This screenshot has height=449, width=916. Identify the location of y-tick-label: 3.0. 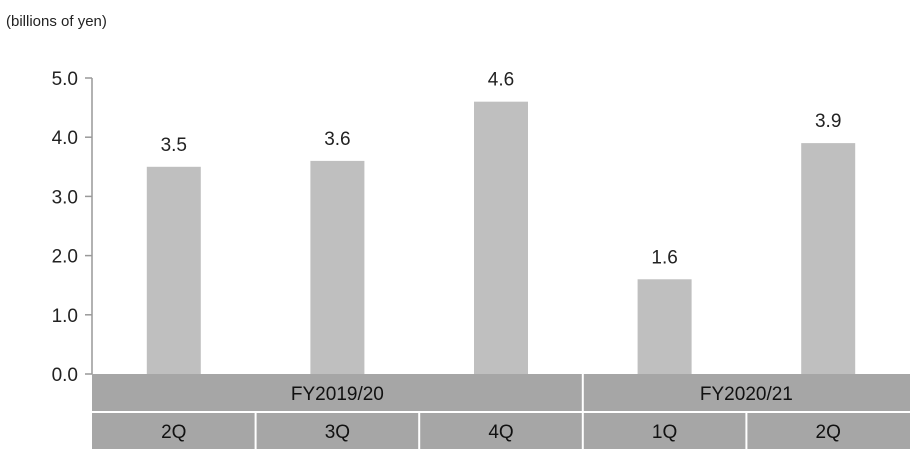
(65, 197).